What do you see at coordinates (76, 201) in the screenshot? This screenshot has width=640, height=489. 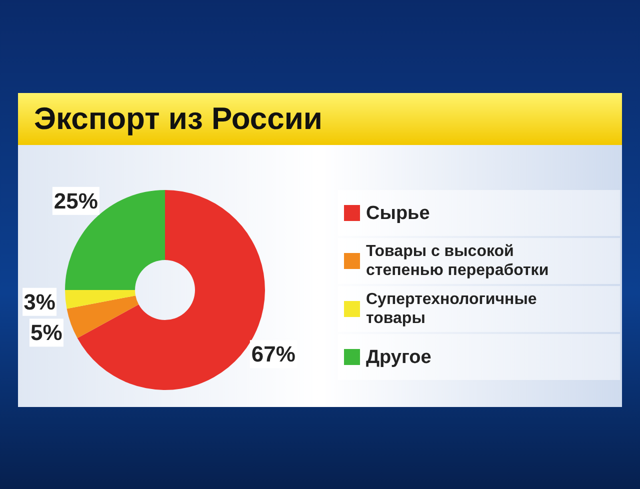 I see `data-label: 25%` at bounding box center [76, 201].